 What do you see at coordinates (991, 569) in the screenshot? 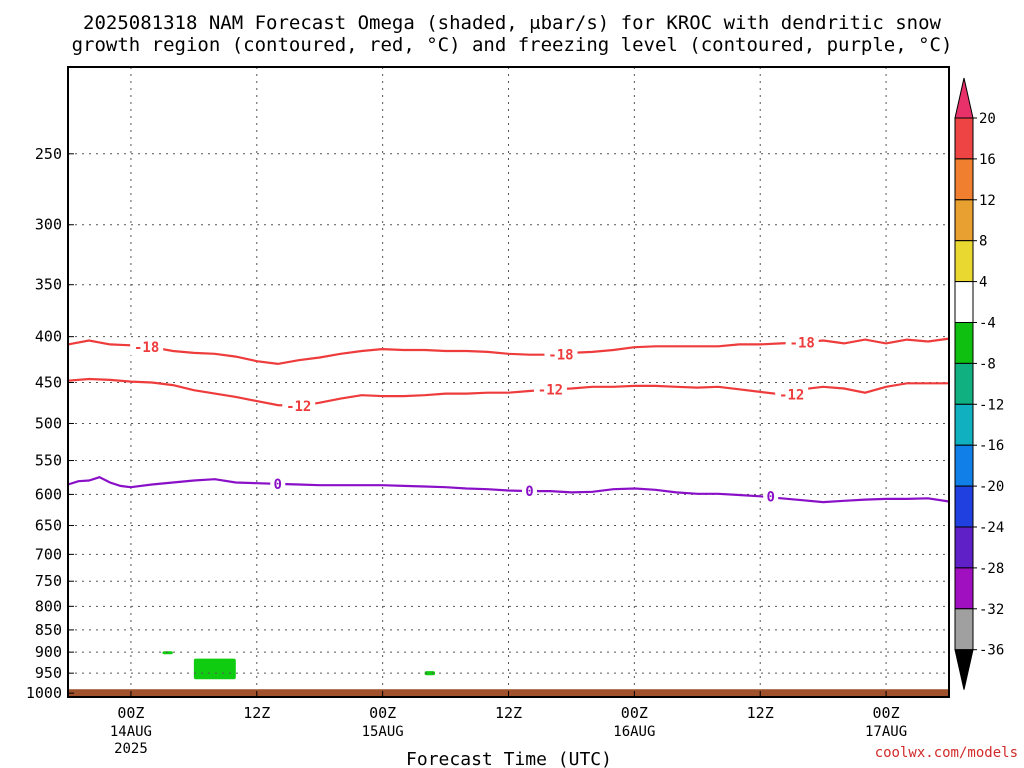
I see `colorbar-label: -28` at bounding box center [991, 569].